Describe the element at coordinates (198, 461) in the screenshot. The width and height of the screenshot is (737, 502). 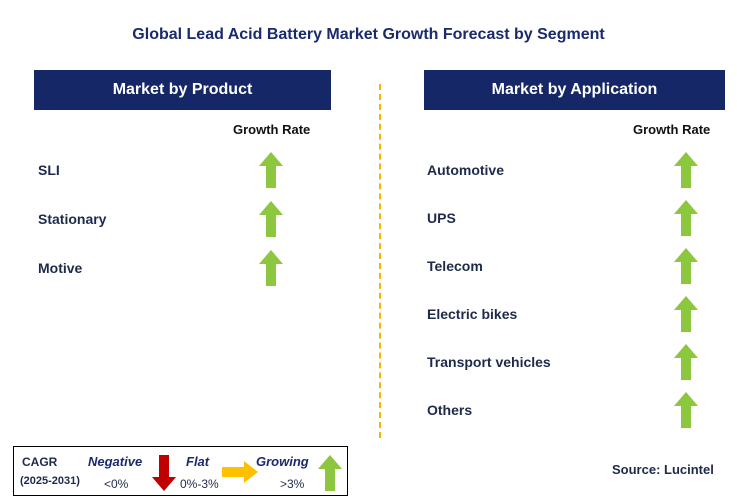
I see `legend-flat-label: Flat` at that location.